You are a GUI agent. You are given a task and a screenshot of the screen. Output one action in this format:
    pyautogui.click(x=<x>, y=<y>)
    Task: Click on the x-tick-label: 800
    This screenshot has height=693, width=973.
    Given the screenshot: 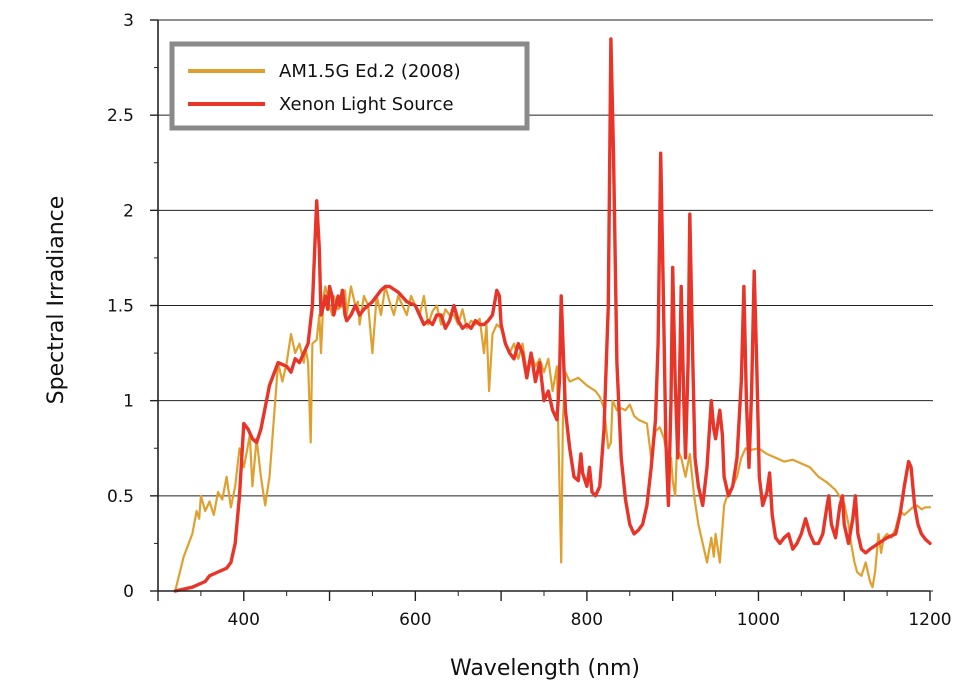 What is the action you would take?
    pyautogui.click(x=587, y=620)
    